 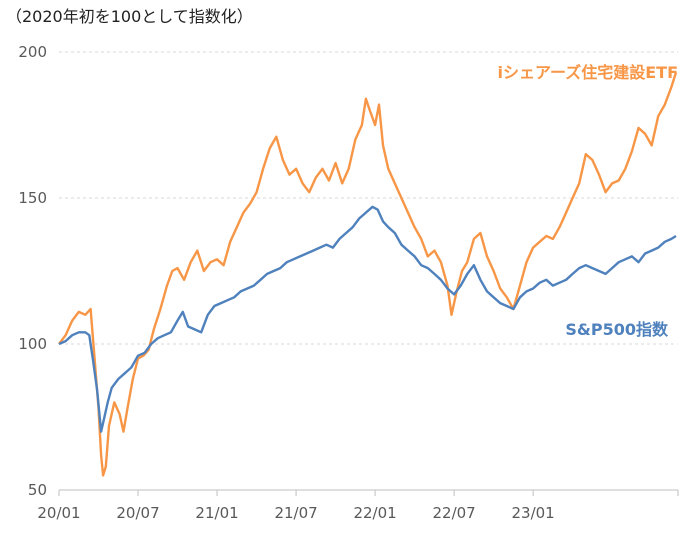 I want to click on y-tick-label: 200, so click(x=32, y=52).